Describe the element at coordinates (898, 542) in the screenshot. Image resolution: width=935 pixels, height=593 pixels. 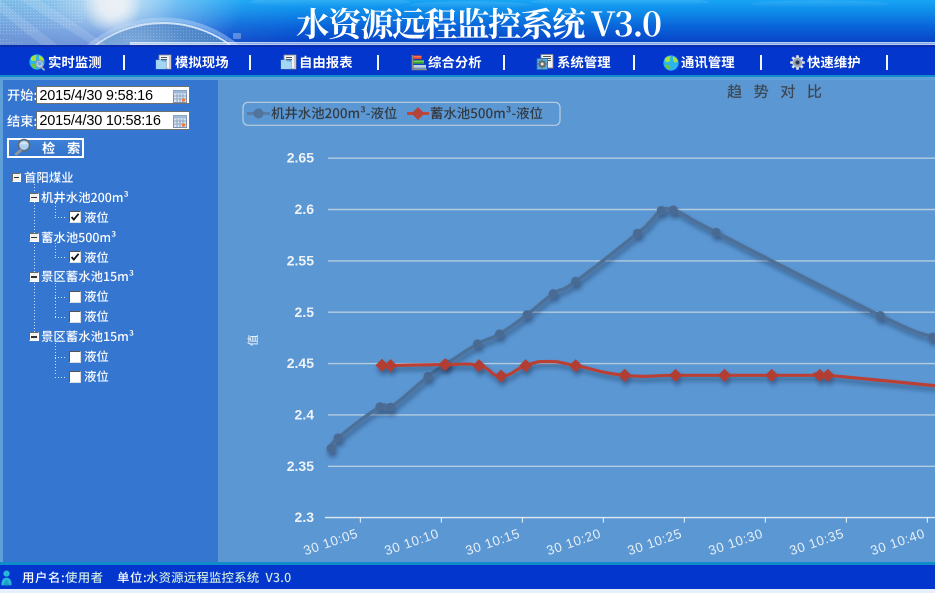
I see `svg-text: 30 10:40` at that location.